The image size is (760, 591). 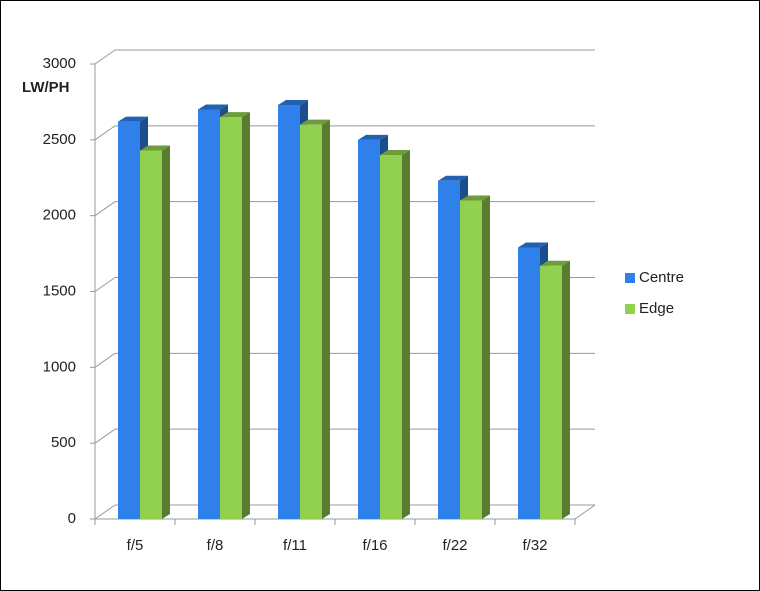 I want to click on x-tick-label: f/5, so click(x=135, y=545).